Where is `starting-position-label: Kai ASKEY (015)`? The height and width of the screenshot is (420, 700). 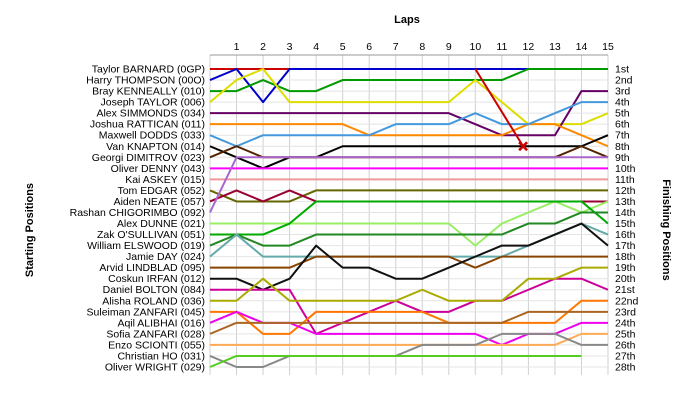
starting-position-label: Kai ASKEY (015) is located at coordinates (165, 180).